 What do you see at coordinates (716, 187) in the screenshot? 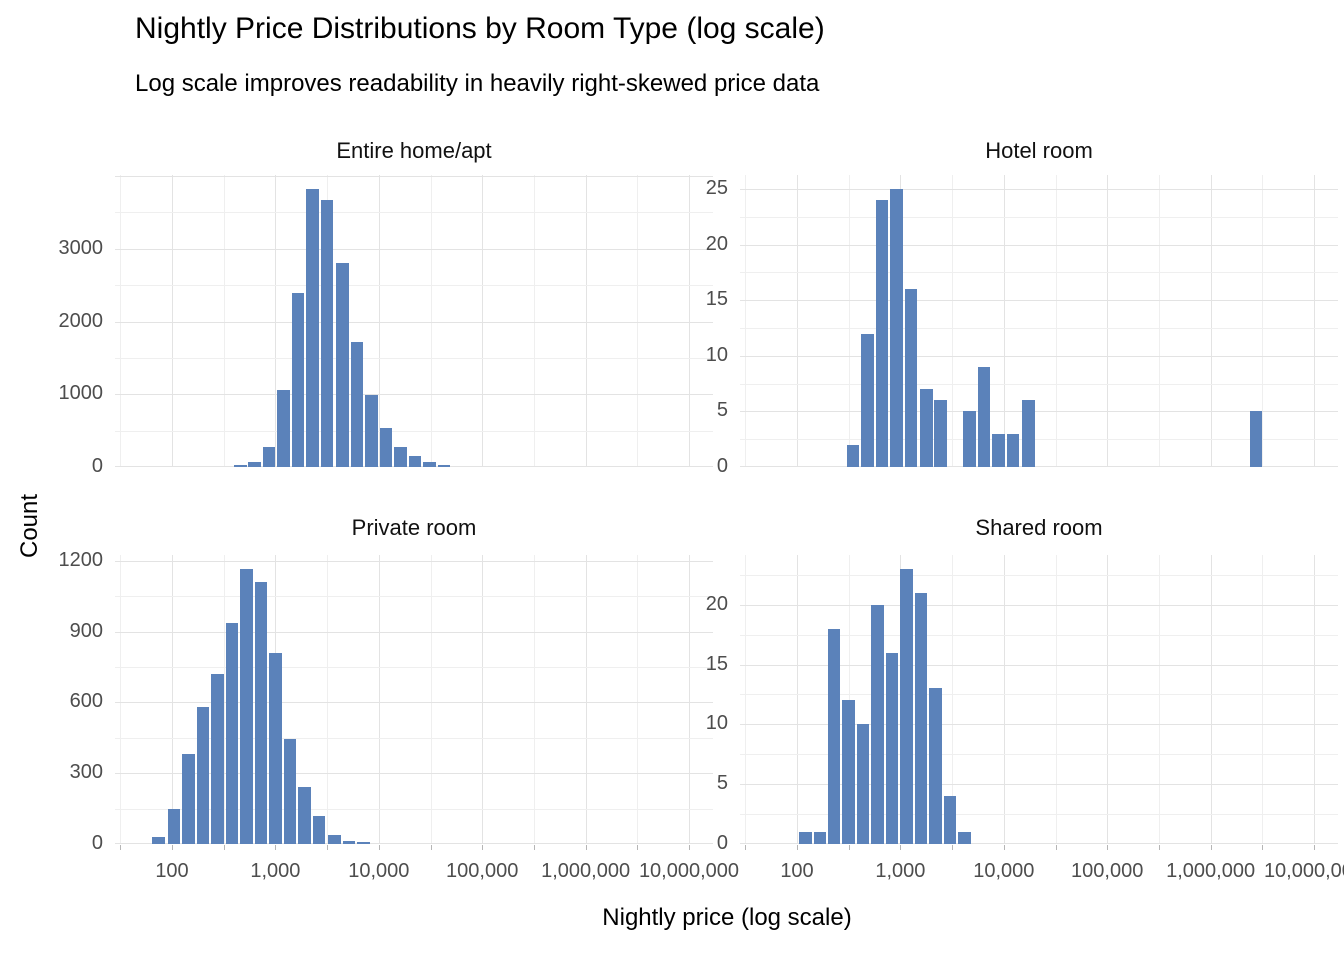
I see `y-tick-label: 25` at bounding box center [716, 187].